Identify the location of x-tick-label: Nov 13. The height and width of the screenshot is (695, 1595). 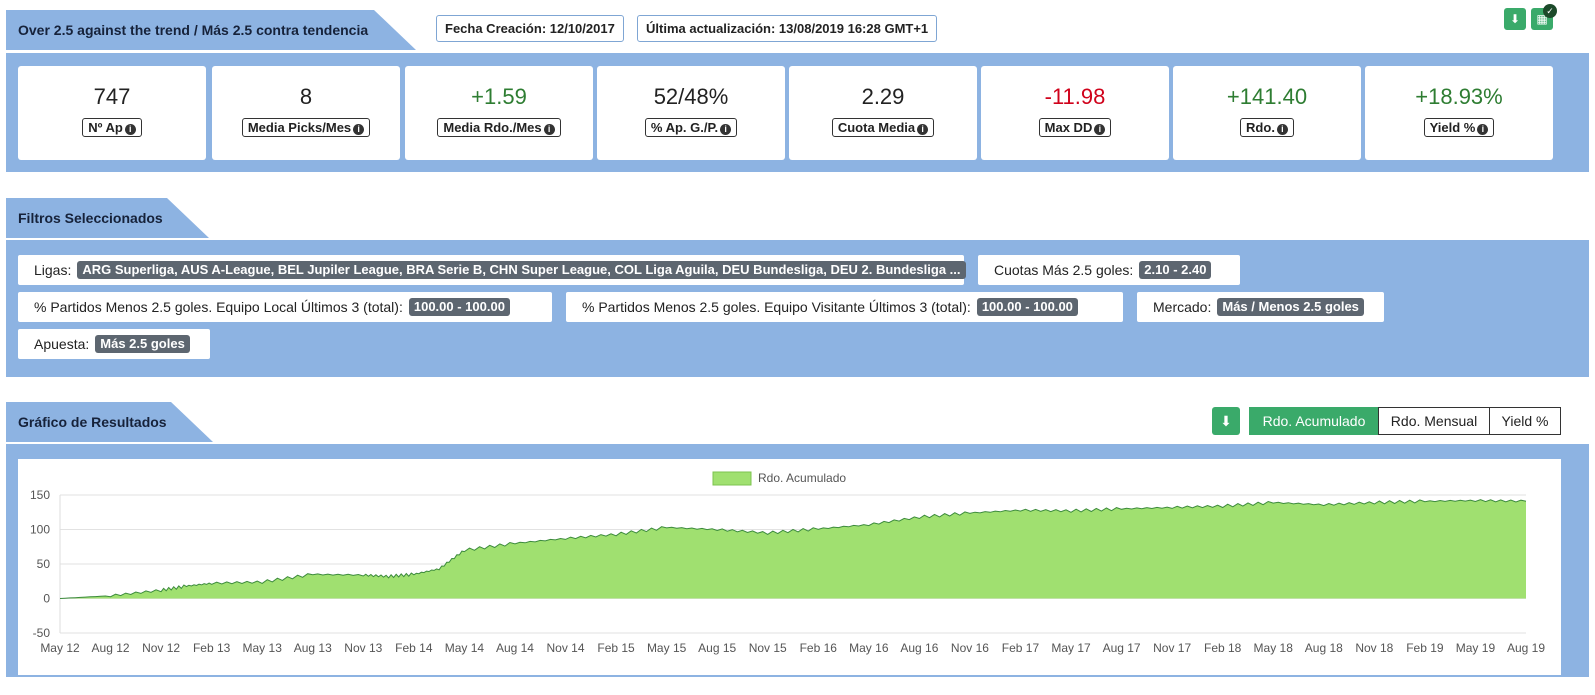
(363, 648).